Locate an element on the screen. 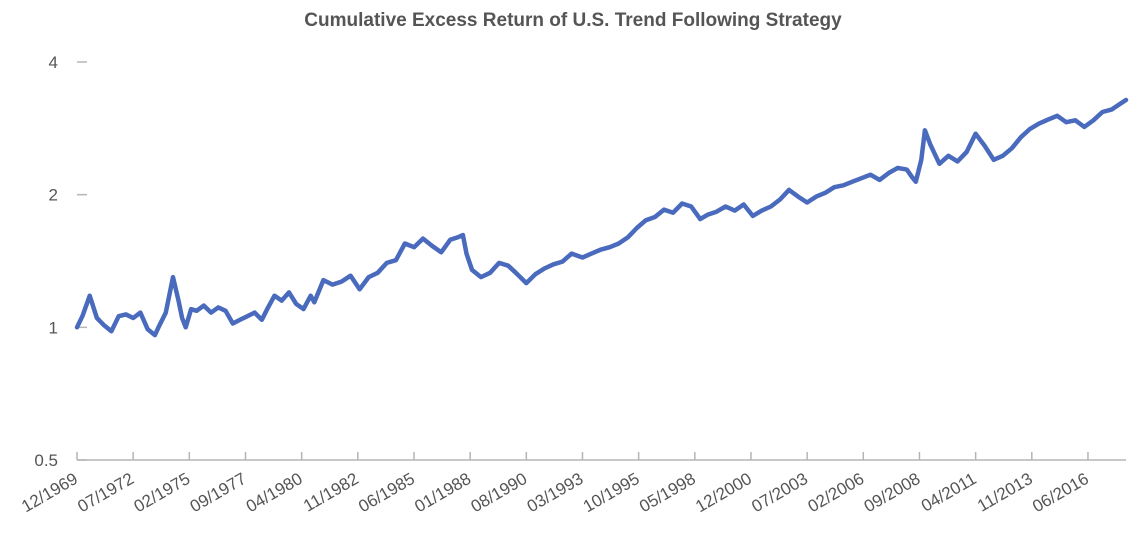  x-tick-label: 06/1985 is located at coordinates (386, 492).